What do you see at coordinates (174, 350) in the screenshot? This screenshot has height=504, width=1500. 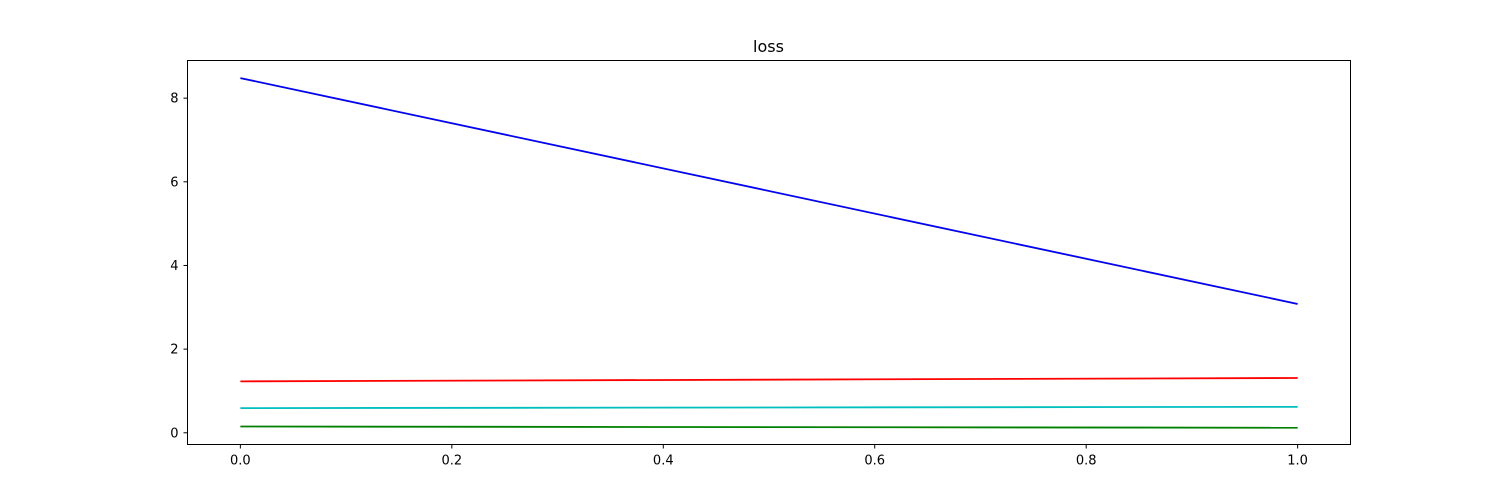 I see `y-tick-label: 2` at bounding box center [174, 350].